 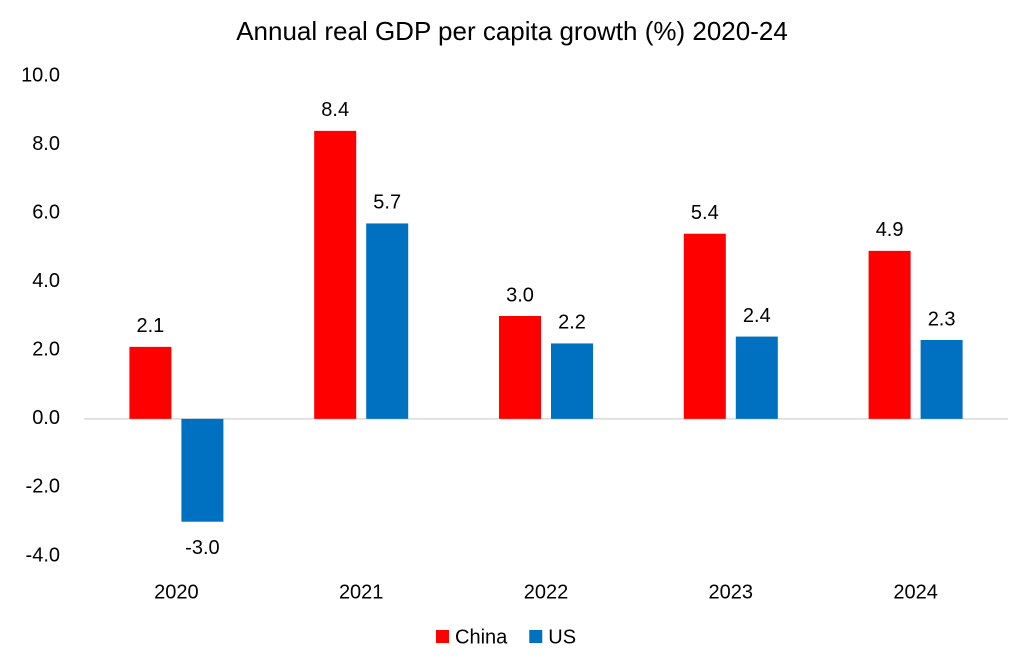 I want to click on y-tick-label: -4.0, so click(x=43, y=555).